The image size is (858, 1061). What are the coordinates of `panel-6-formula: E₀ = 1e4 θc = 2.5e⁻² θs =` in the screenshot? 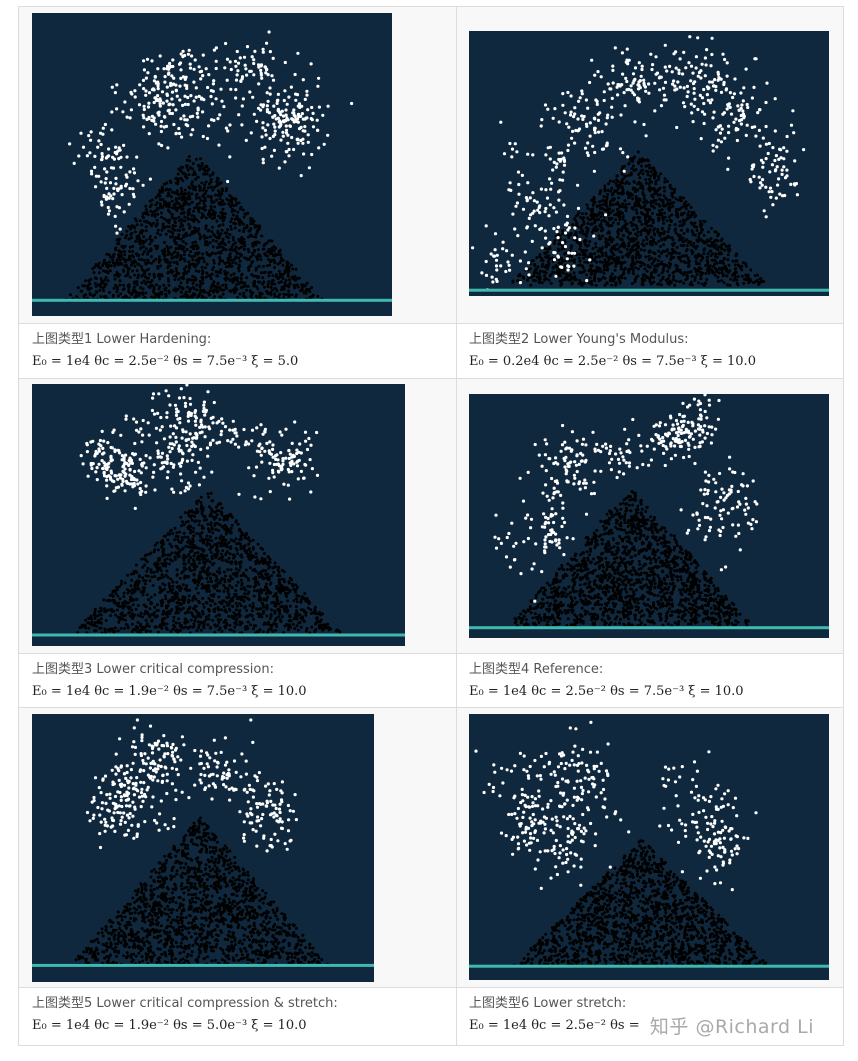 It's located at (554, 1025).